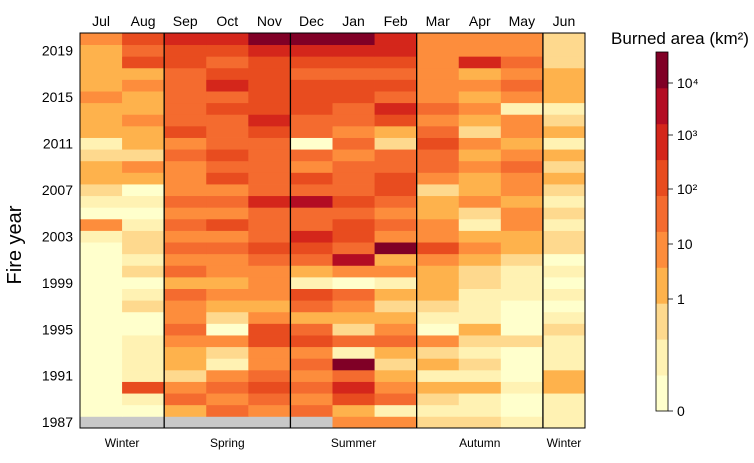  I want to click on cell-2010-Feb, so click(396, 155).